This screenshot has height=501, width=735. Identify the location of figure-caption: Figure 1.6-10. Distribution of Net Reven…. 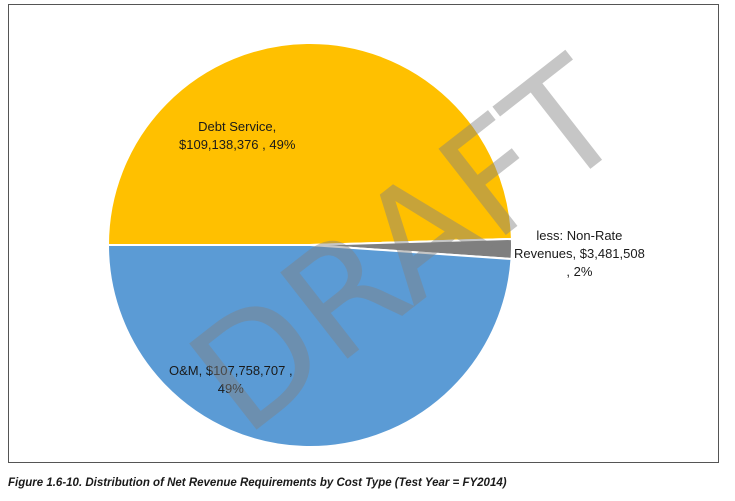
(257, 483).